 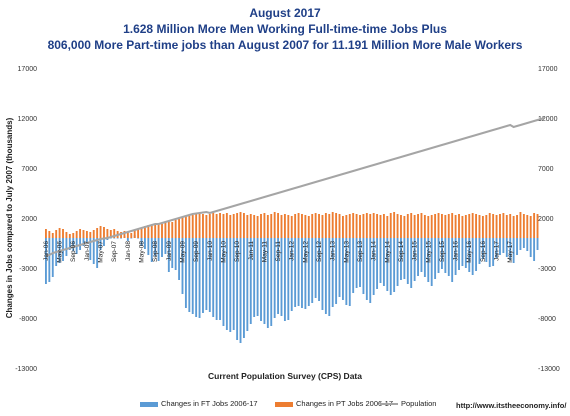 I want to click on x-tick-label: Sep-16, so click(x=483, y=251).